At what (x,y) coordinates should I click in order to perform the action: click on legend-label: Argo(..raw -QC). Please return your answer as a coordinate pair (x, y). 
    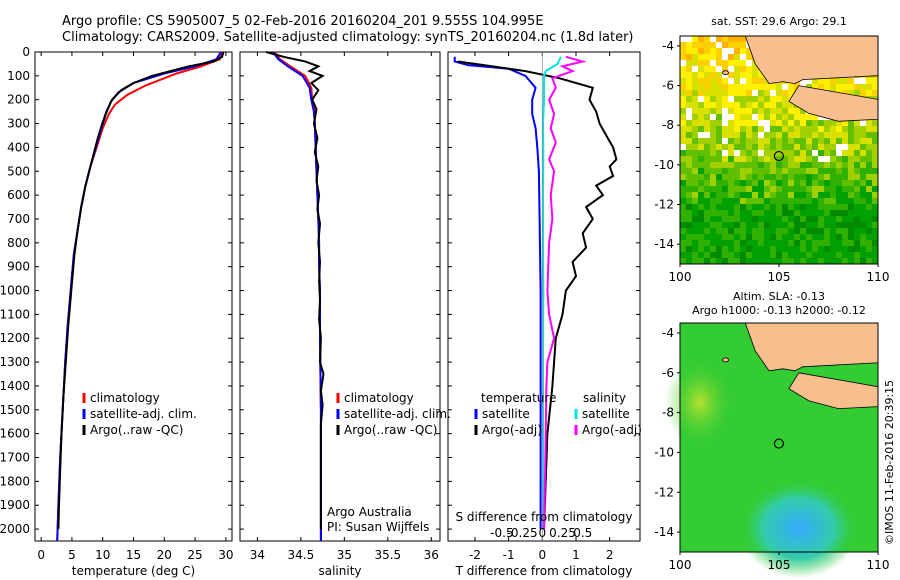
    Looking at the image, I should click on (136, 430).